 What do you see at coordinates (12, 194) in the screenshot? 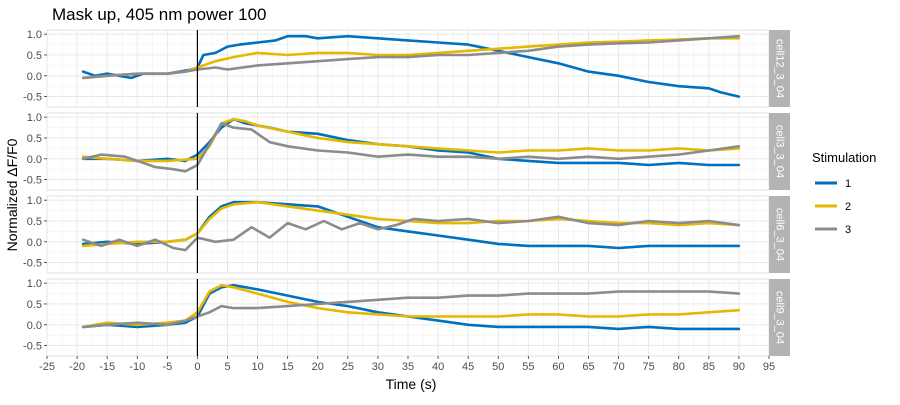
I see `y-axis-label: Normalized ΔF/F0` at bounding box center [12, 194].